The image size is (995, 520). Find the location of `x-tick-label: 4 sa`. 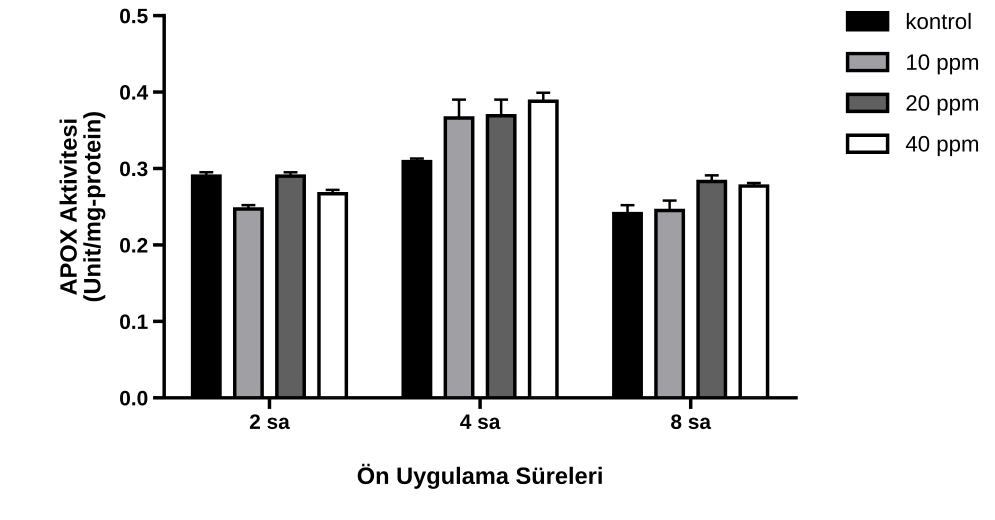

x-tick-label: 4 sa is located at coordinates (480, 422).